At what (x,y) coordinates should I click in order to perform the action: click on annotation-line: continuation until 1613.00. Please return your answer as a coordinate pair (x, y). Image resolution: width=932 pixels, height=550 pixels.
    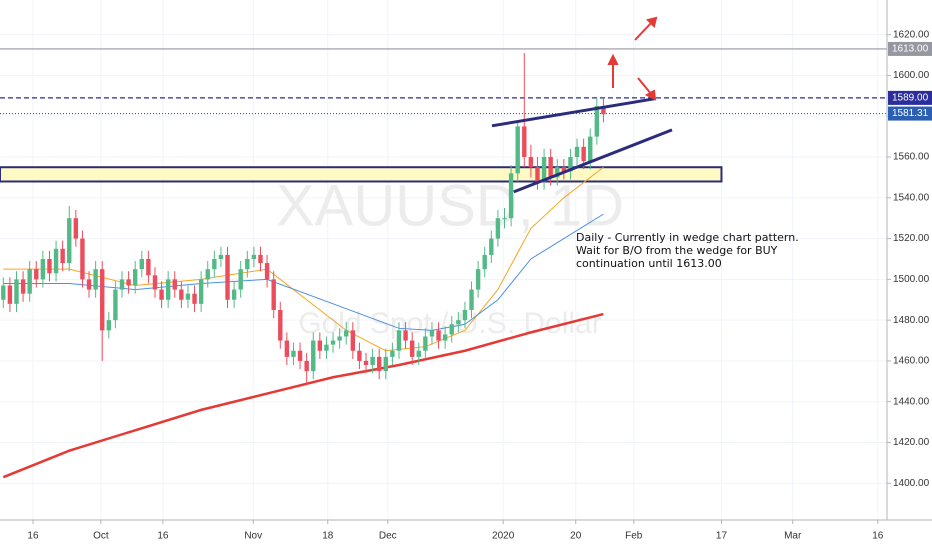
    Looking at the image, I should click on (649, 263).